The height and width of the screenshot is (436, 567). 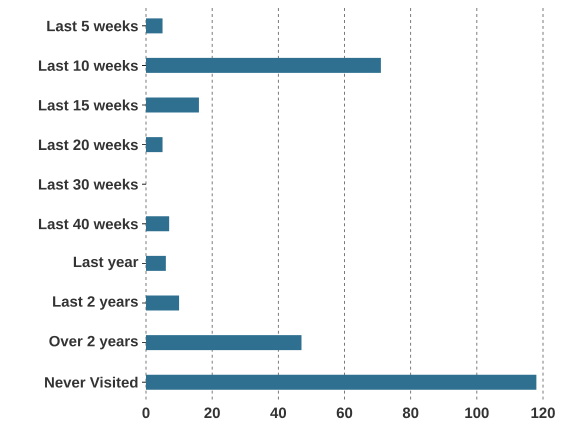 What do you see at coordinates (477, 413) in the screenshot?
I see `x-tick-label: 100` at bounding box center [477, 413].